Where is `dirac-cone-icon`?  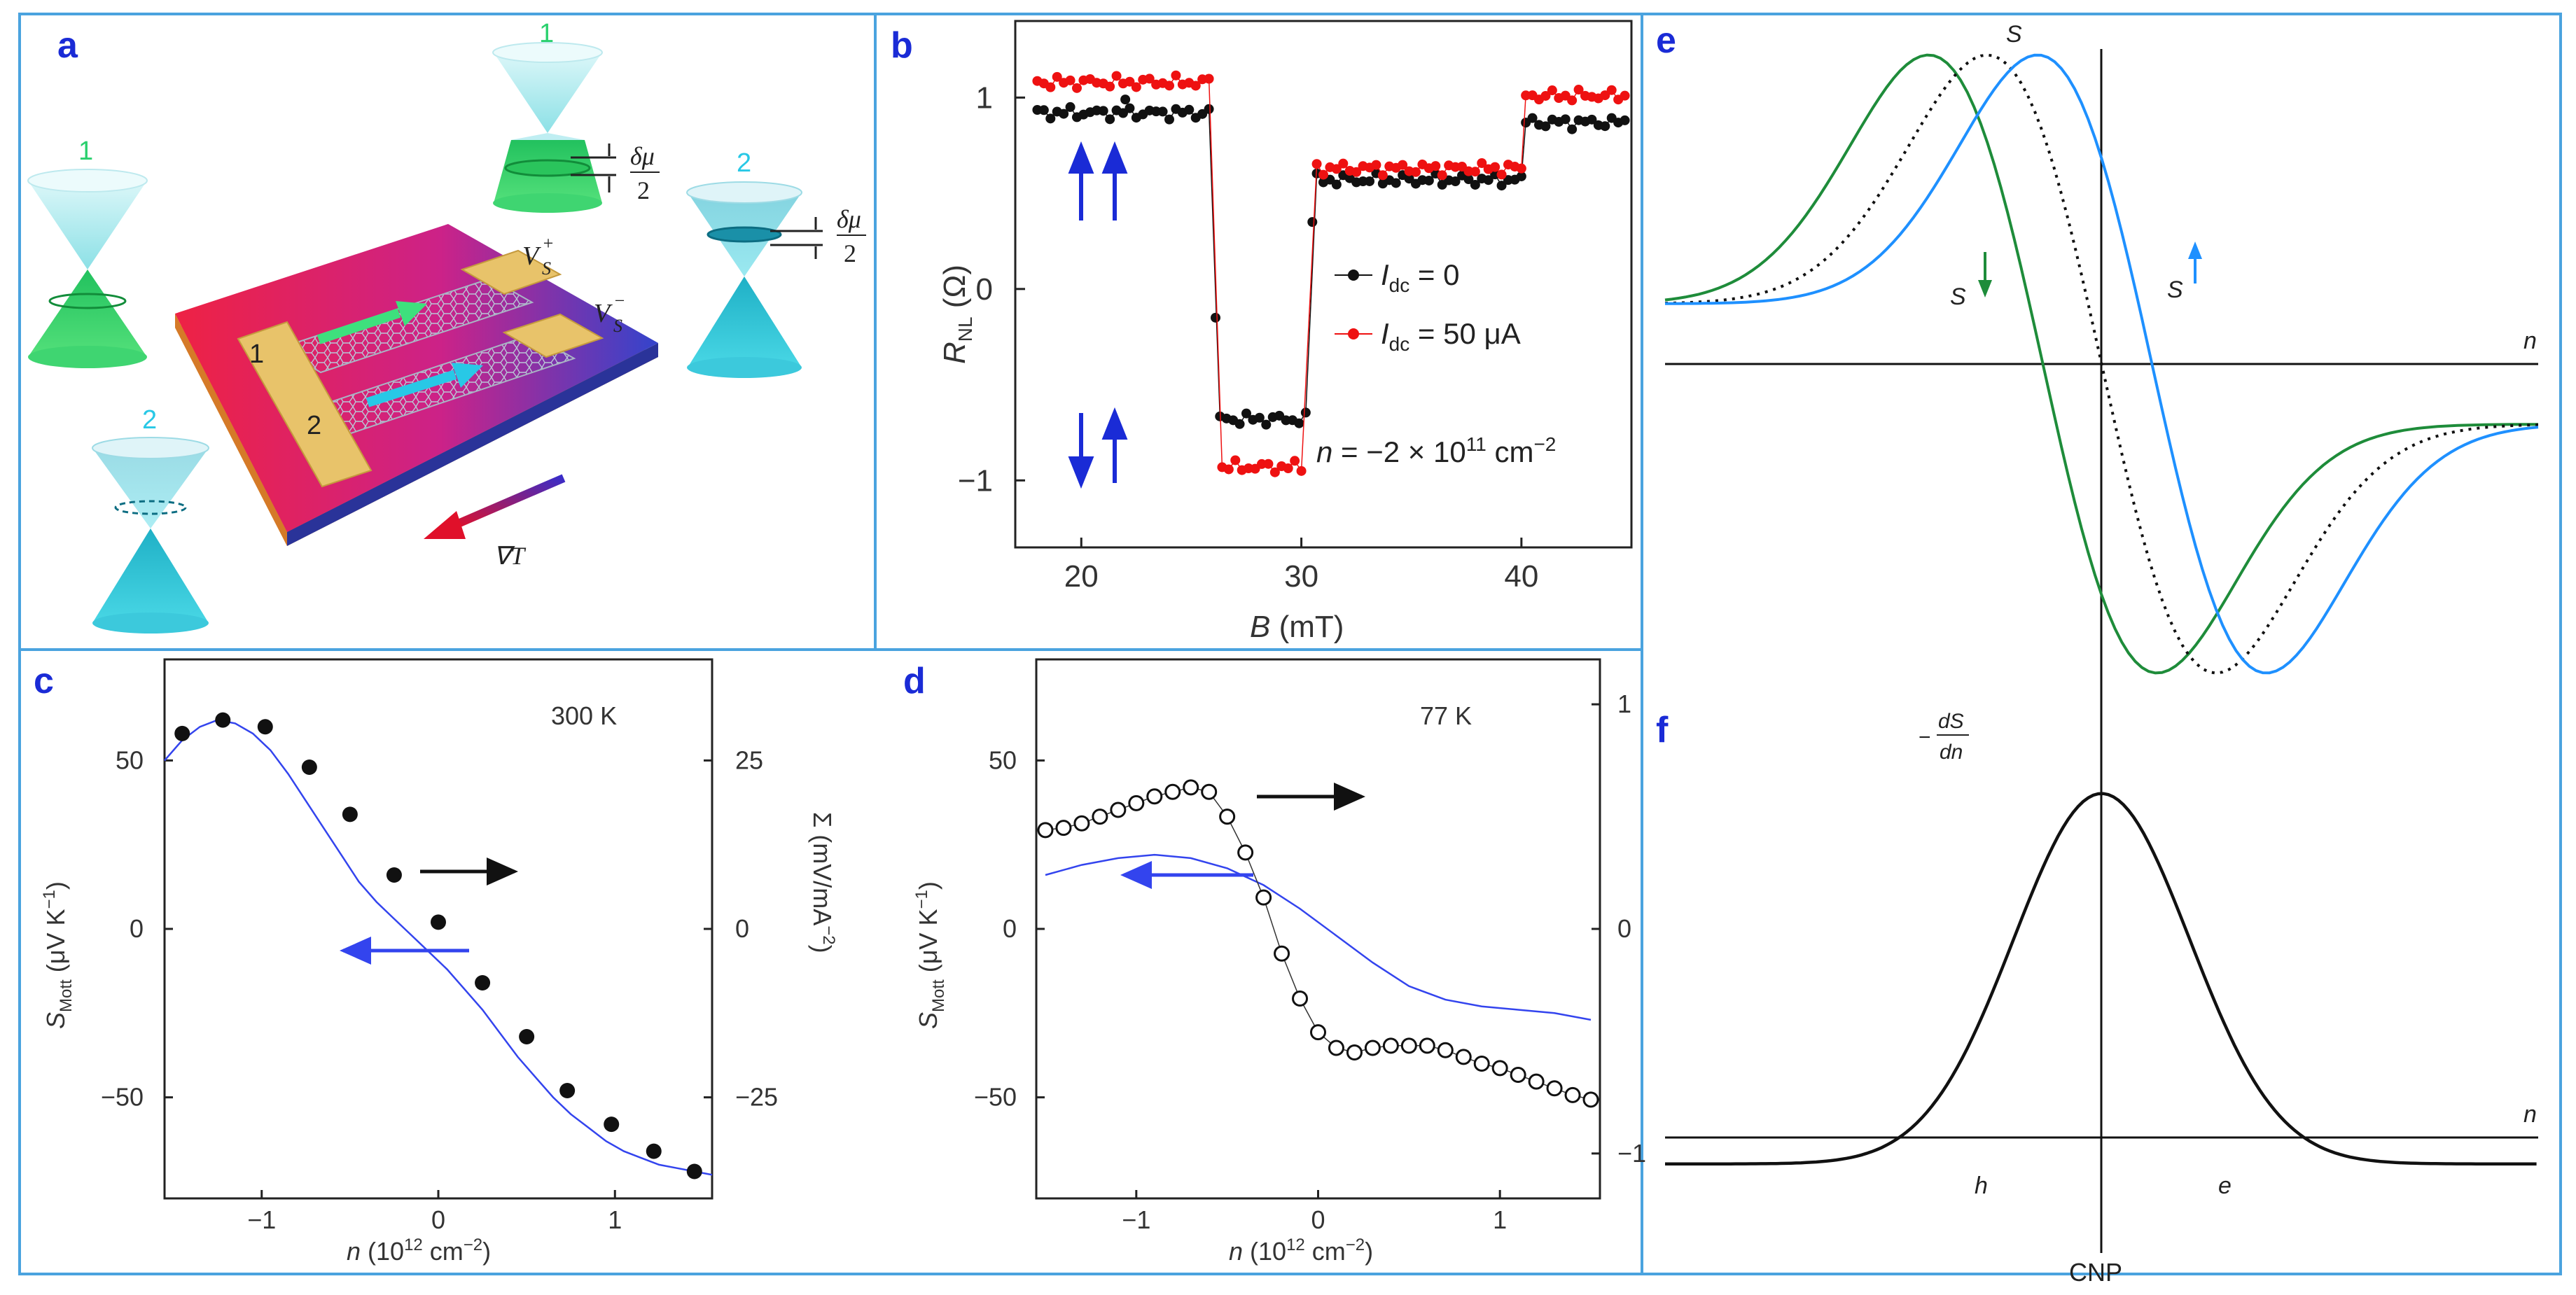 dirac-cone-icon is located at coordinates (87, 268).